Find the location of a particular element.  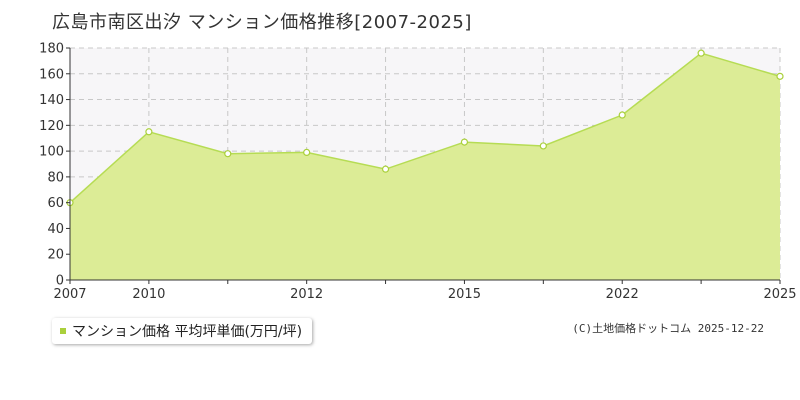

x-tick-labels: 2007 2010 2012 2015 2022 2025 is located at coordinates (425, 291).